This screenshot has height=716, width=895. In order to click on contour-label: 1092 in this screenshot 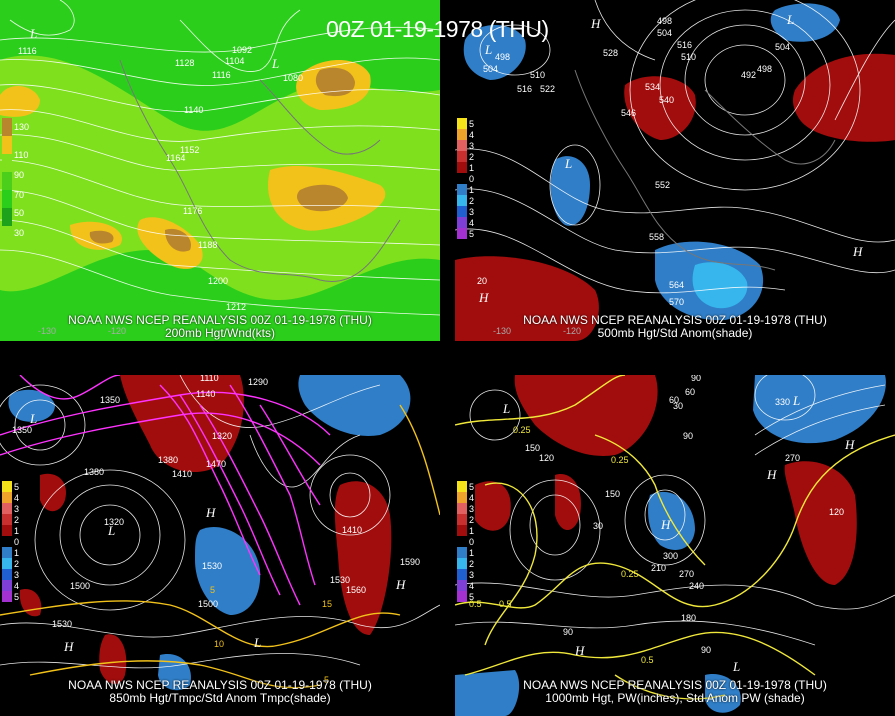, I will do `click(242, 50)`.